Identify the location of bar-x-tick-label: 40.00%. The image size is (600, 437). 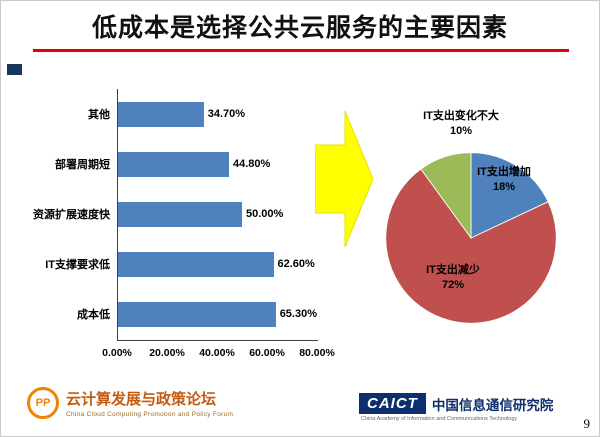
(217, 353).